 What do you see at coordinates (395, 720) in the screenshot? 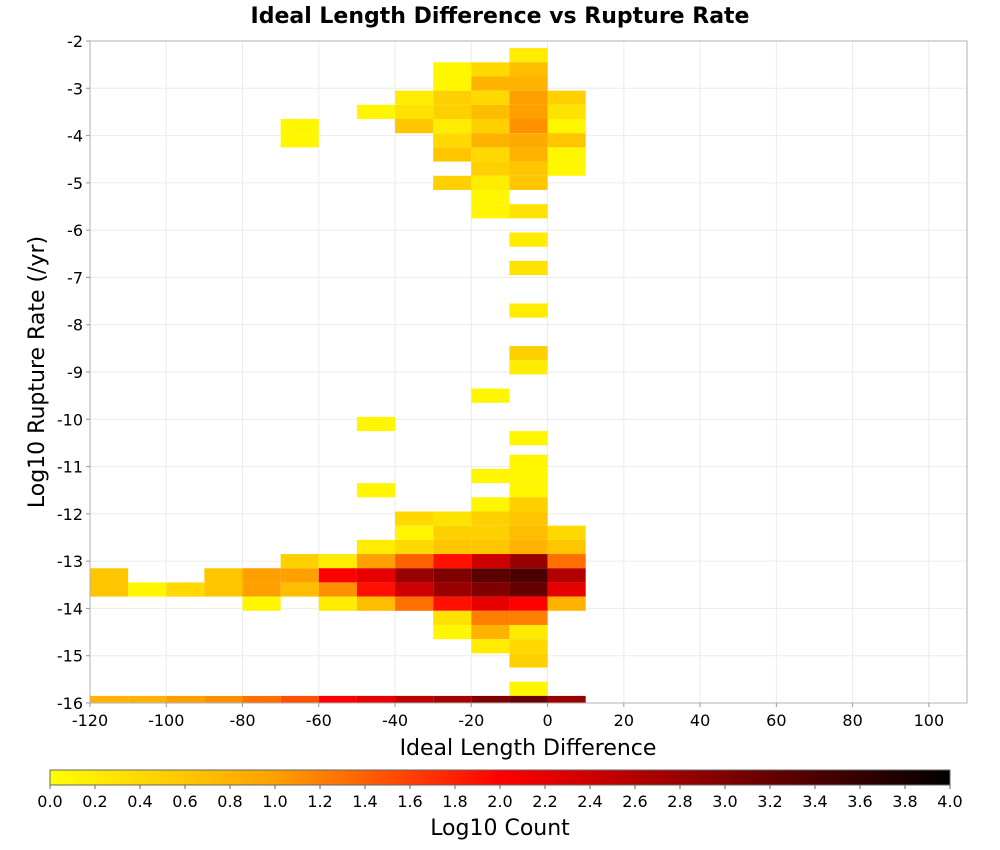
I see `x-tick-label: -40` at bounding box center [395, 720].